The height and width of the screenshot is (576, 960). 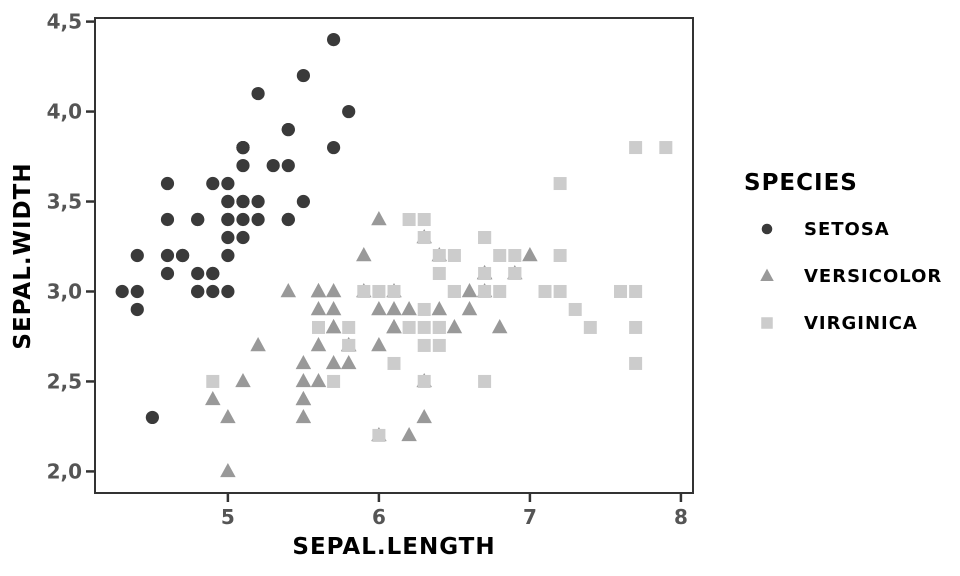 I want to click on legend-item-setosa: SETOSA, so click(x=825, y=229).